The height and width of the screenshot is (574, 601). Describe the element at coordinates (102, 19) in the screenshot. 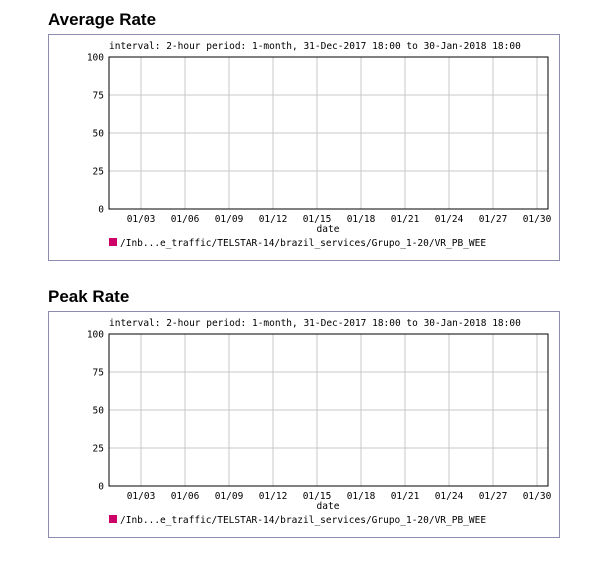

I see `average-rate-title: Average Rate` at that location.